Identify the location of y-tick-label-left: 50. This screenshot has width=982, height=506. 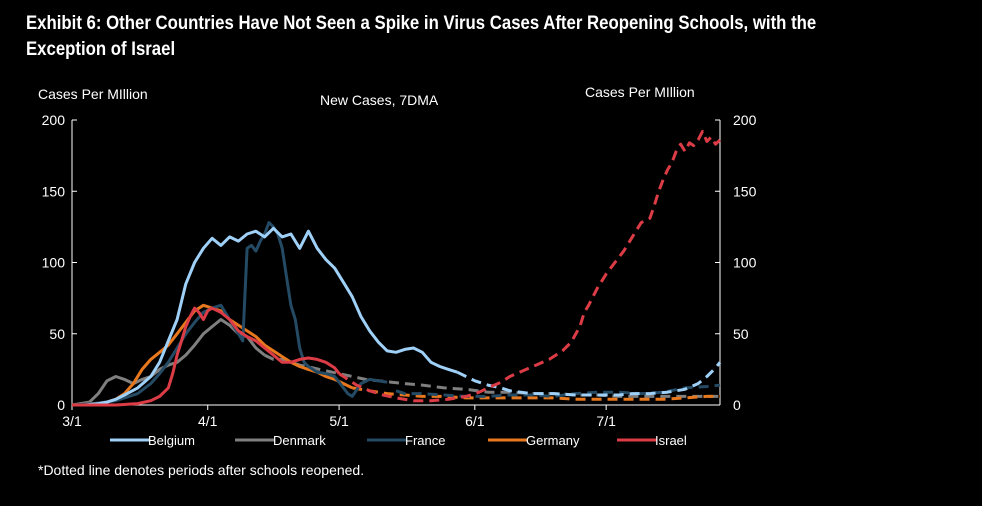
(57, 334).